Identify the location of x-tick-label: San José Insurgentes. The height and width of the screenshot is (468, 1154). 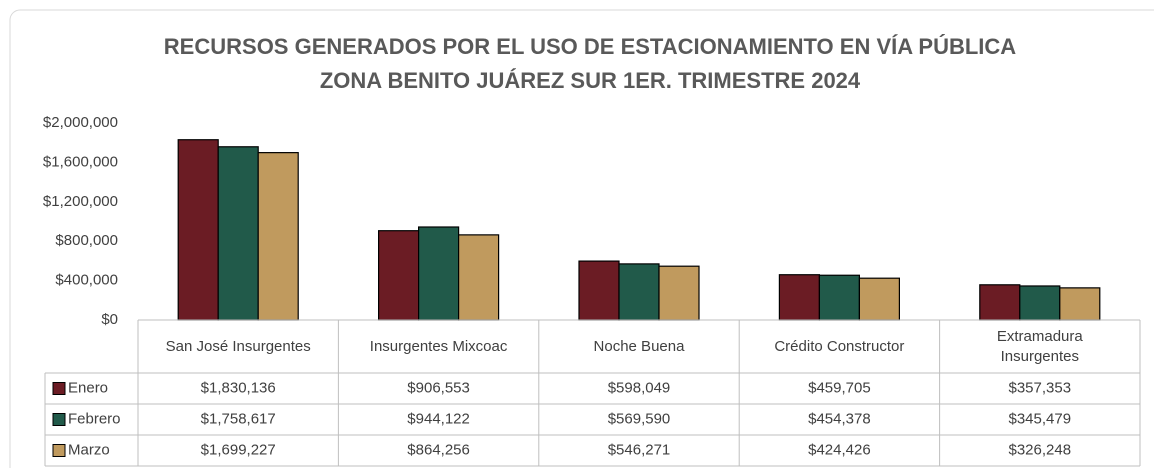
(238, 346).